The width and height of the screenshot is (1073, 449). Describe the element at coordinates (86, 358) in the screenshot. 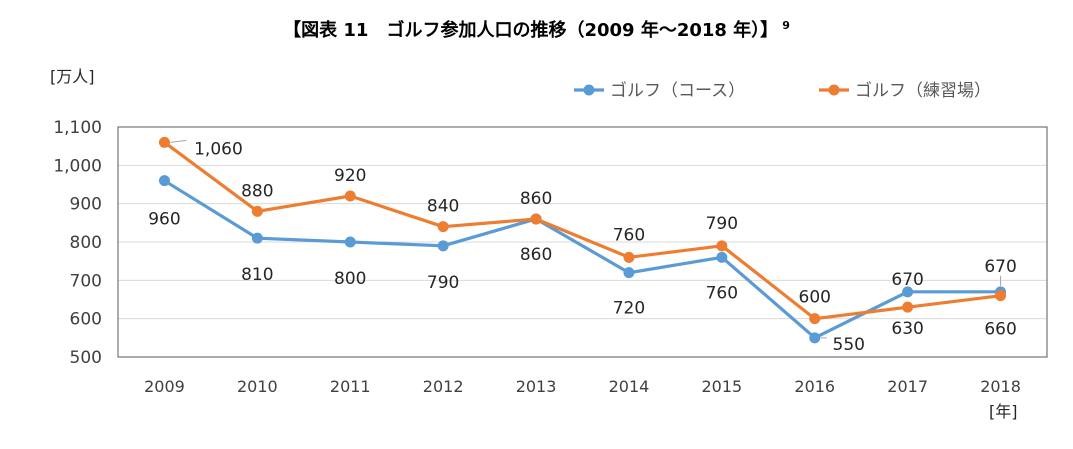

I see `y-tick-label: 500` at that location.